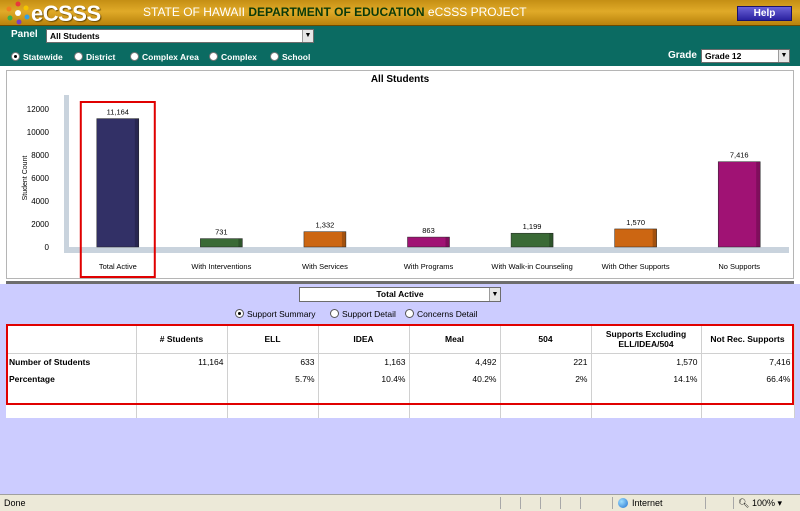 The image size is (800, 511). I want to click on x-tick-label: With Programs, so click(429, 266).